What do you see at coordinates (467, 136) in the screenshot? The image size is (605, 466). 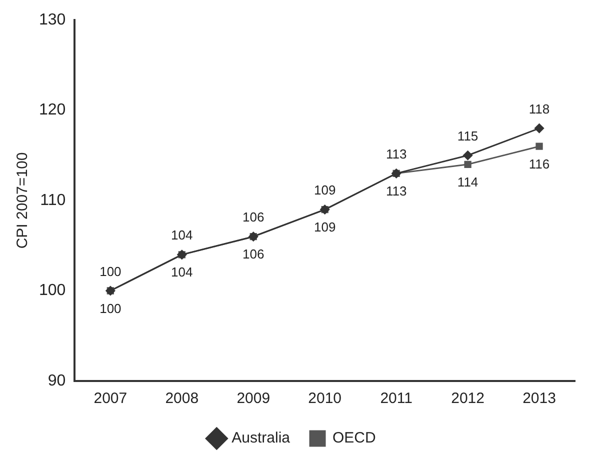 I see `data-label: 115` at bounding box center [467, 136].